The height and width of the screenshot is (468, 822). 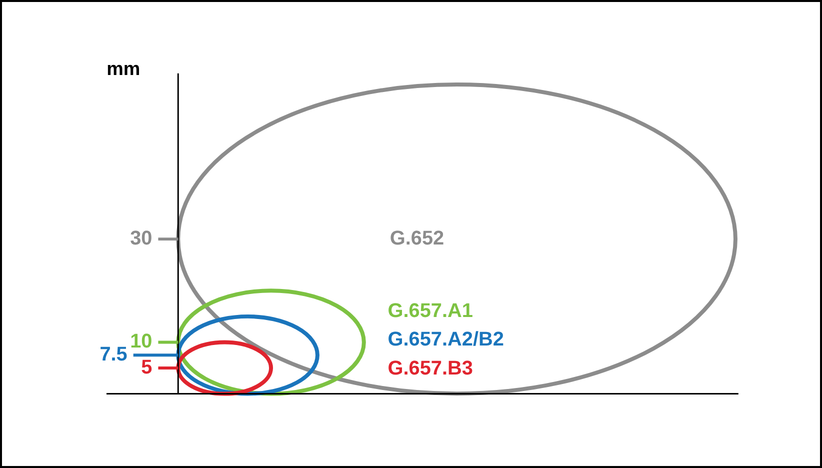 I want to click on category-label: G.657.A1, so click(x=430, y=311).